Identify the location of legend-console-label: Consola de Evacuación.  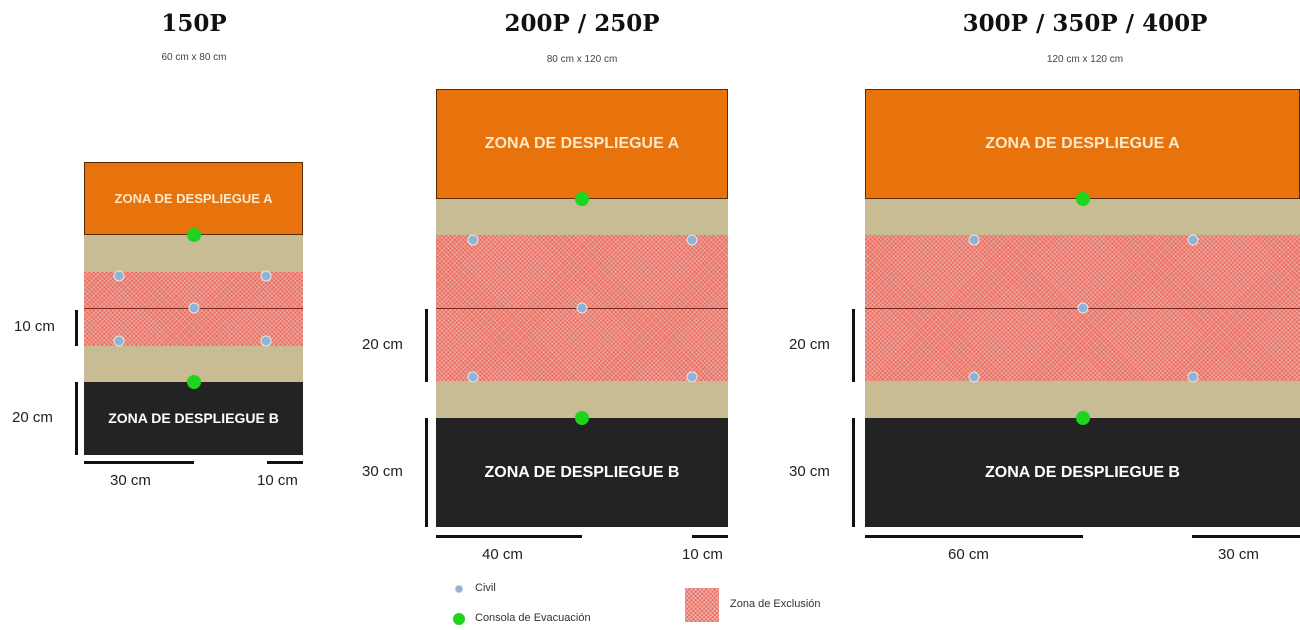
(533, 618).